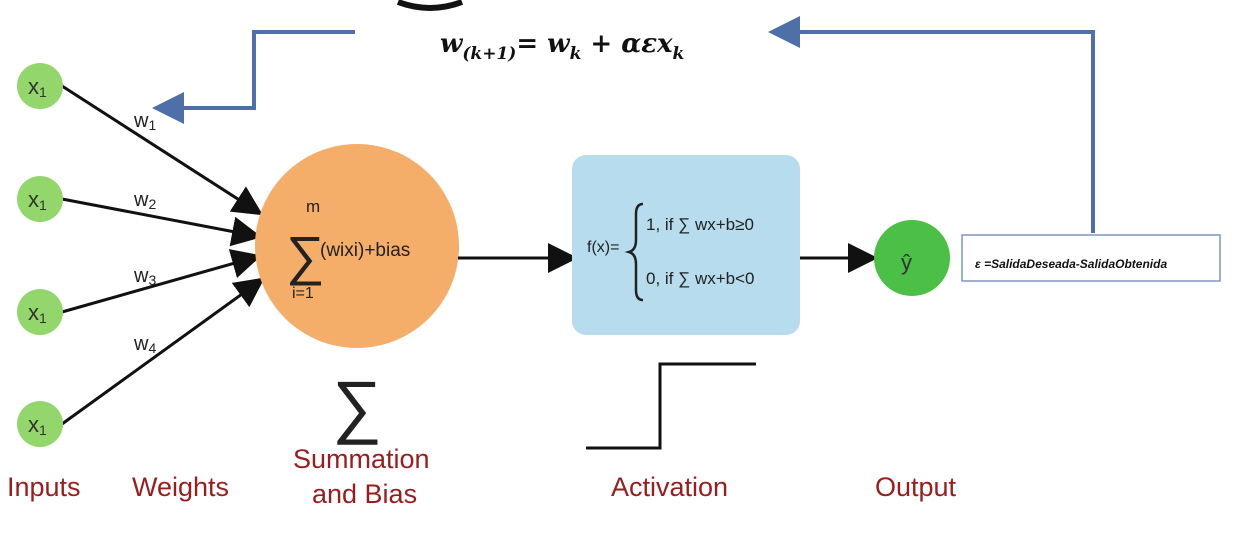 The height and width of the screenshot is (543, 1235). I want to click on weight-label-1: w1, so click(144, 121).